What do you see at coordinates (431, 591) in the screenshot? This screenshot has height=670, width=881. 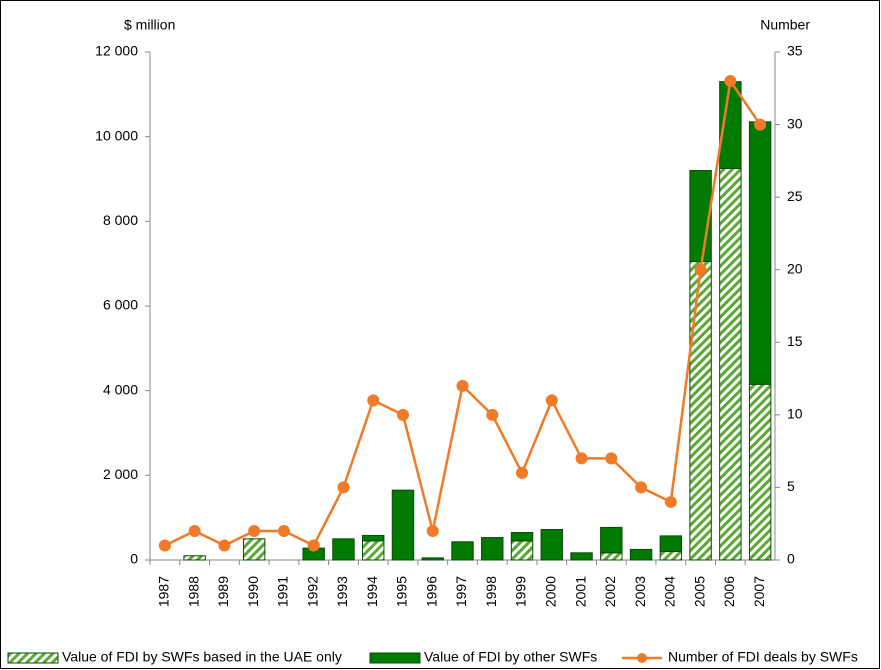 I see `x-tick-label: 1996` at bounding box center [431, 591].